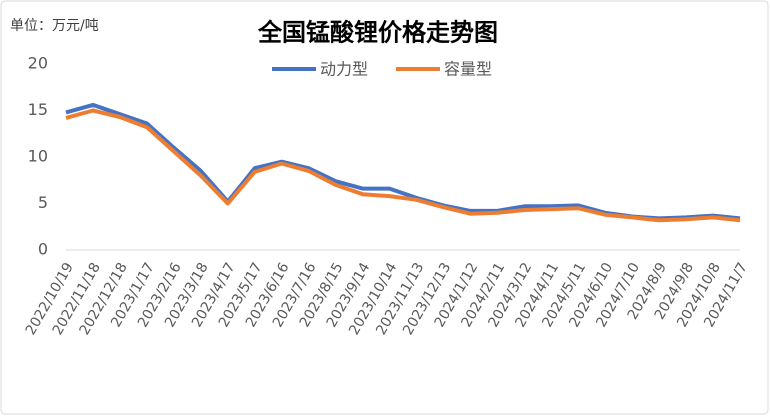 This screenshot has height=416, width=770. I want to click on chart-title: 全国锰酸锂价格走势图, so click(377, 32).